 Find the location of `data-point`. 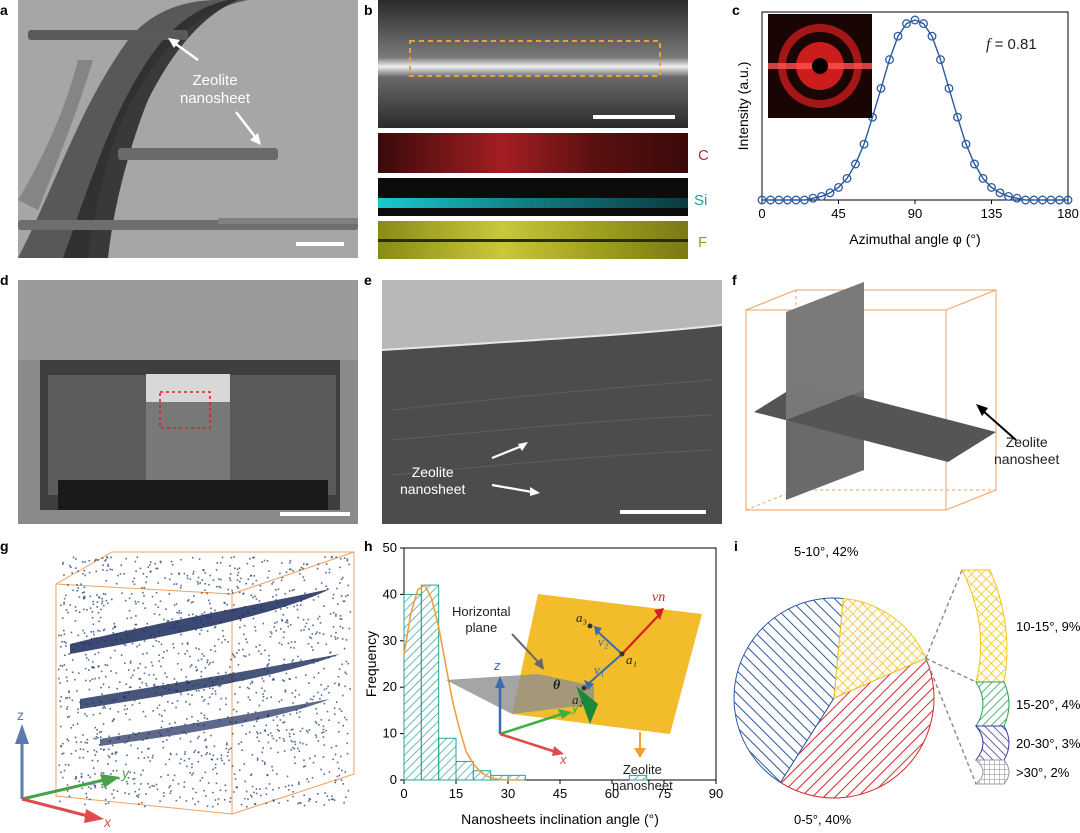

data-point is located at coordinates (864, 144).